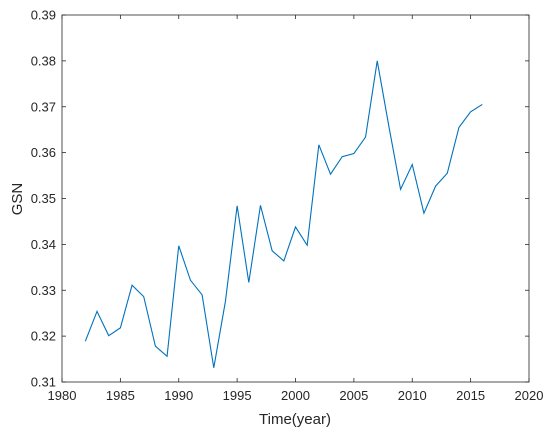 This screenshot has height=436, width=550. Describe the element at coordinates (43, 382) in the screenshot. I see `y-tick-label: 0.31` at that location.